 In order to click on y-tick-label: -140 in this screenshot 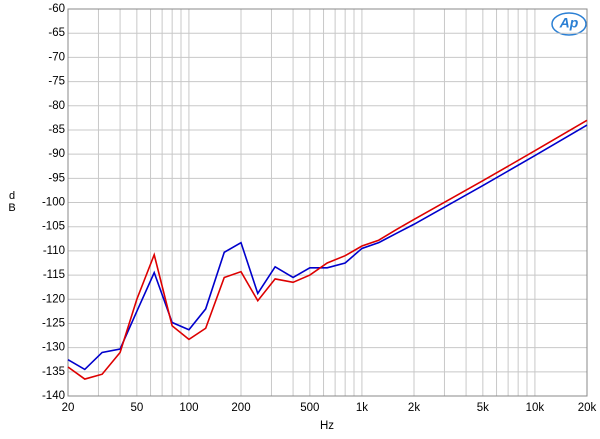, I will do `click(53, 396)`.